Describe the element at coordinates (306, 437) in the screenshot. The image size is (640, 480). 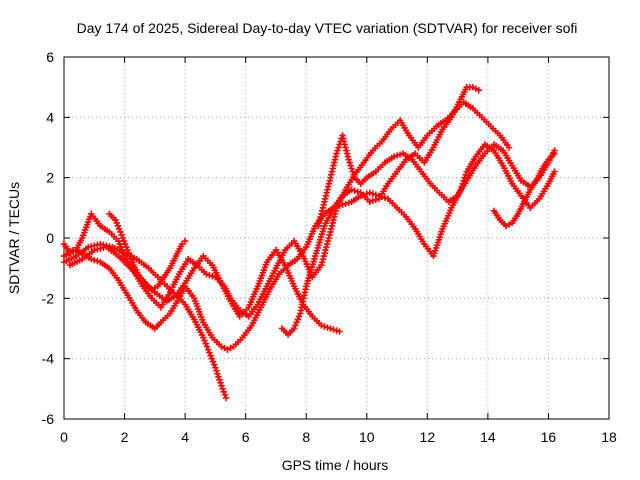
I see `x-tick-label: 8` at that location.